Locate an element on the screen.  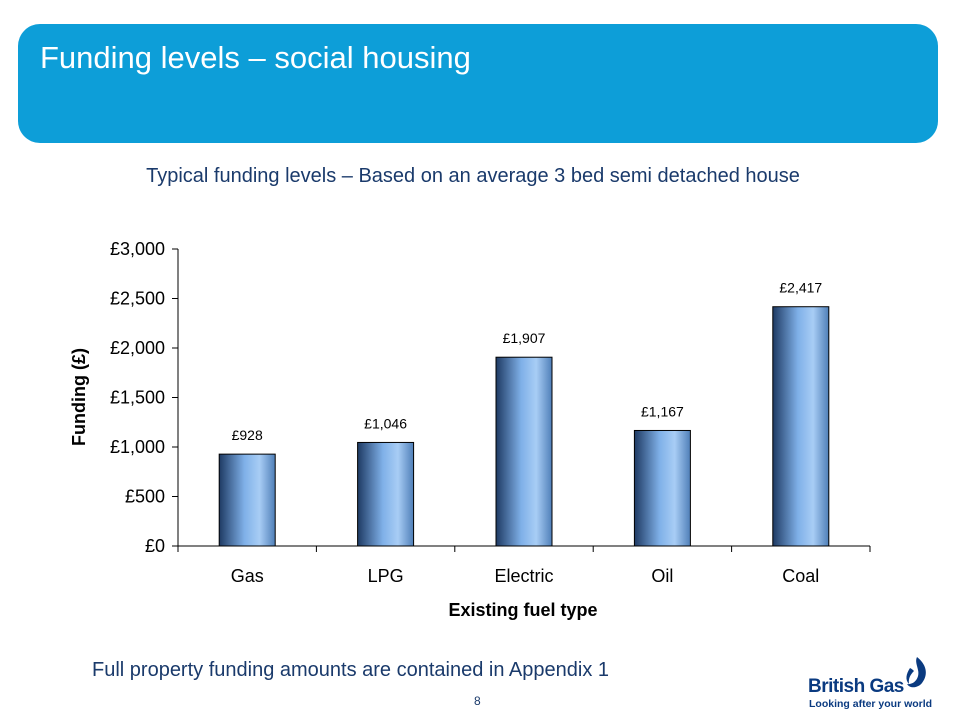
x-axis-title: Existing fuel type is located at coordinates (522, 610).